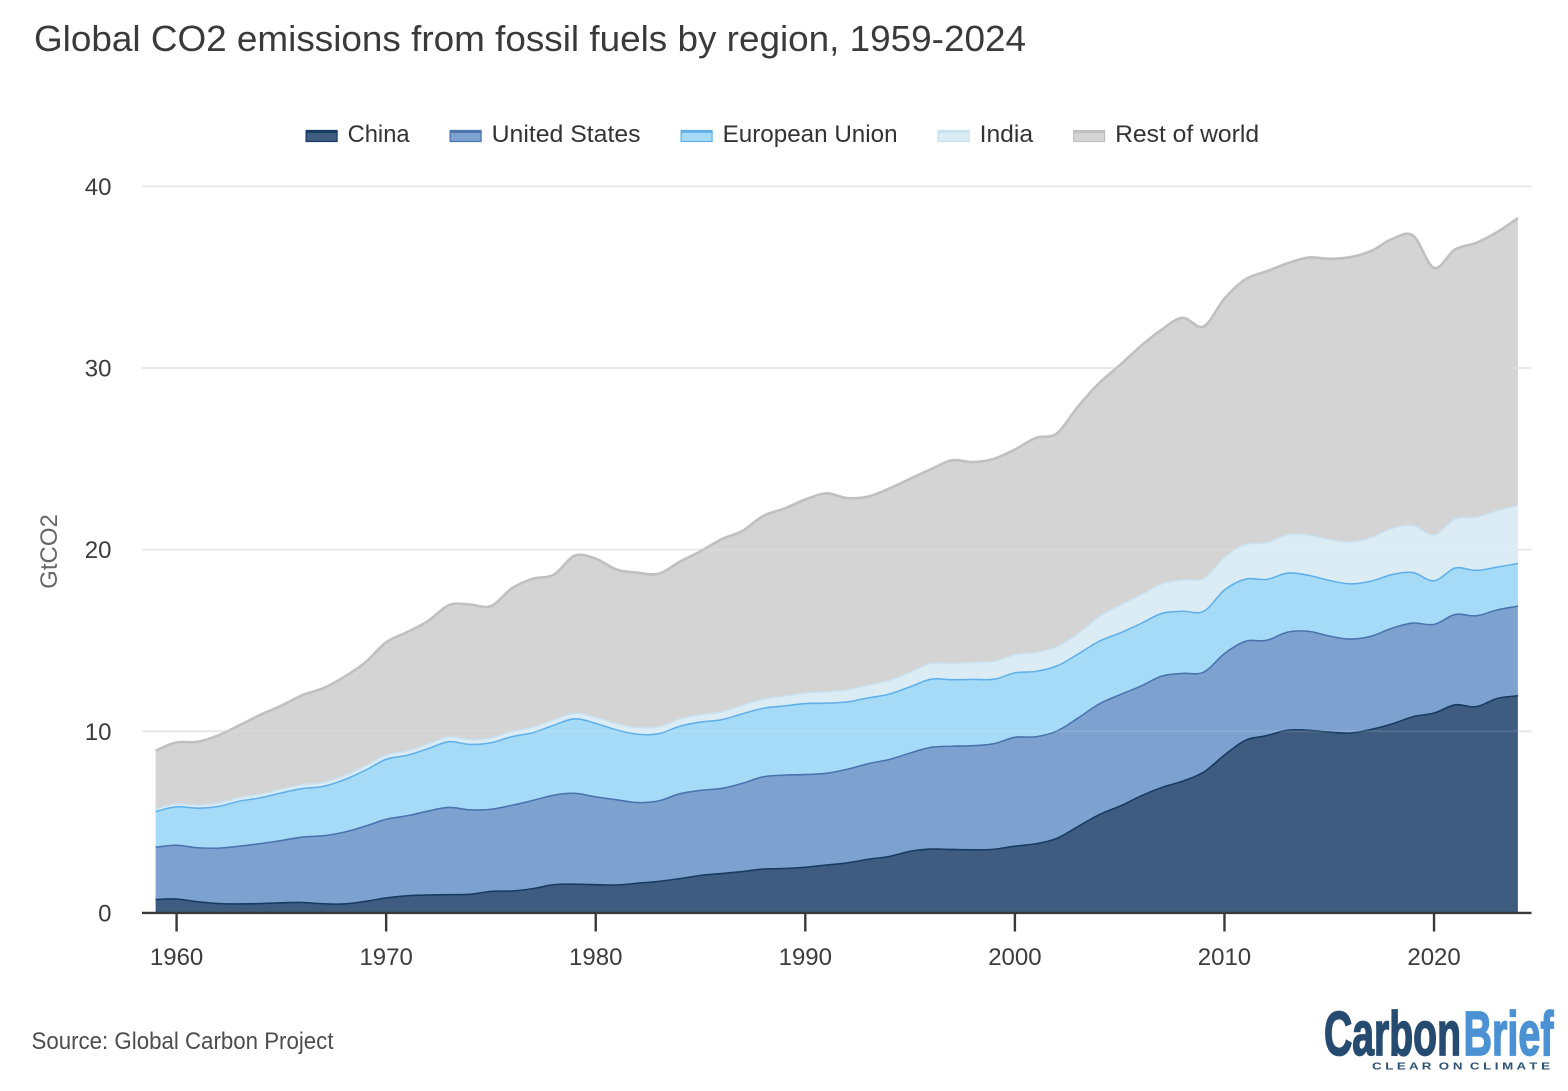  I want to click on svg-text: 0, so click(104, 914).